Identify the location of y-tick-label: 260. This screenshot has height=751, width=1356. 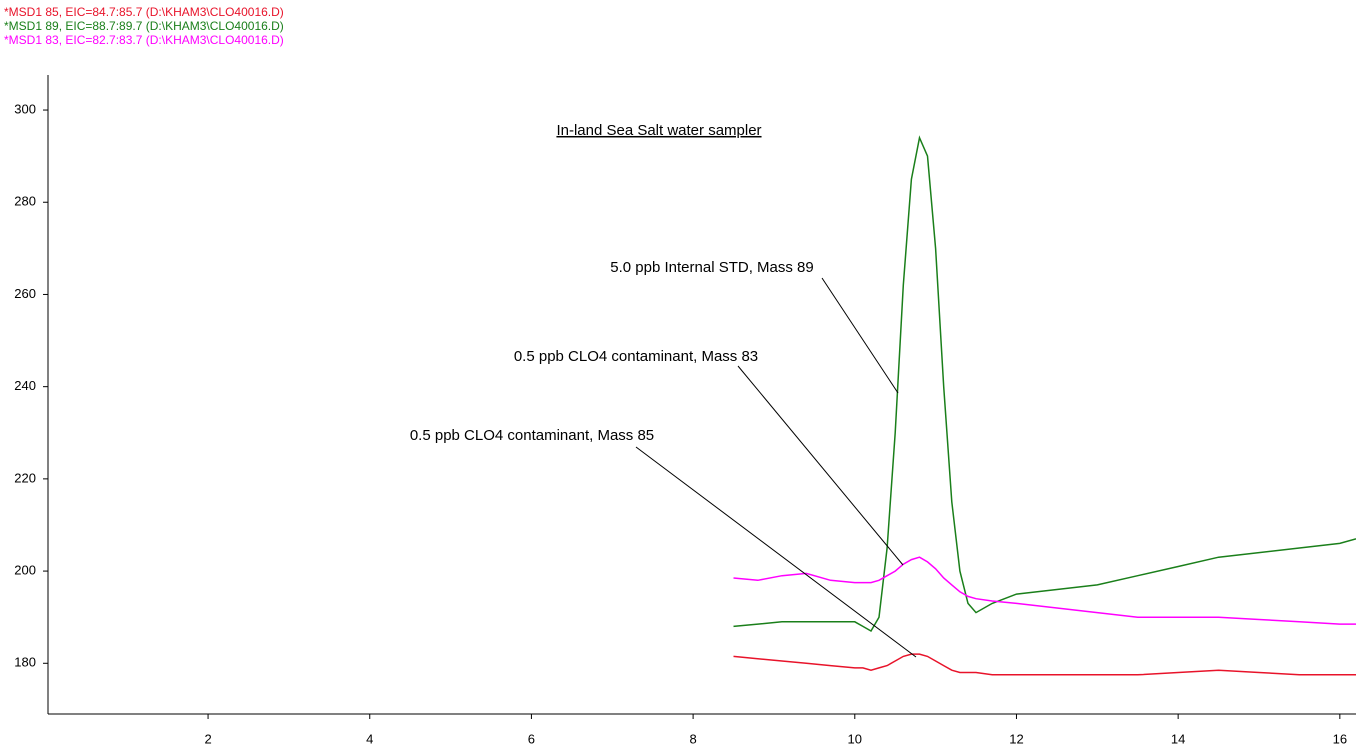
(25, 293).